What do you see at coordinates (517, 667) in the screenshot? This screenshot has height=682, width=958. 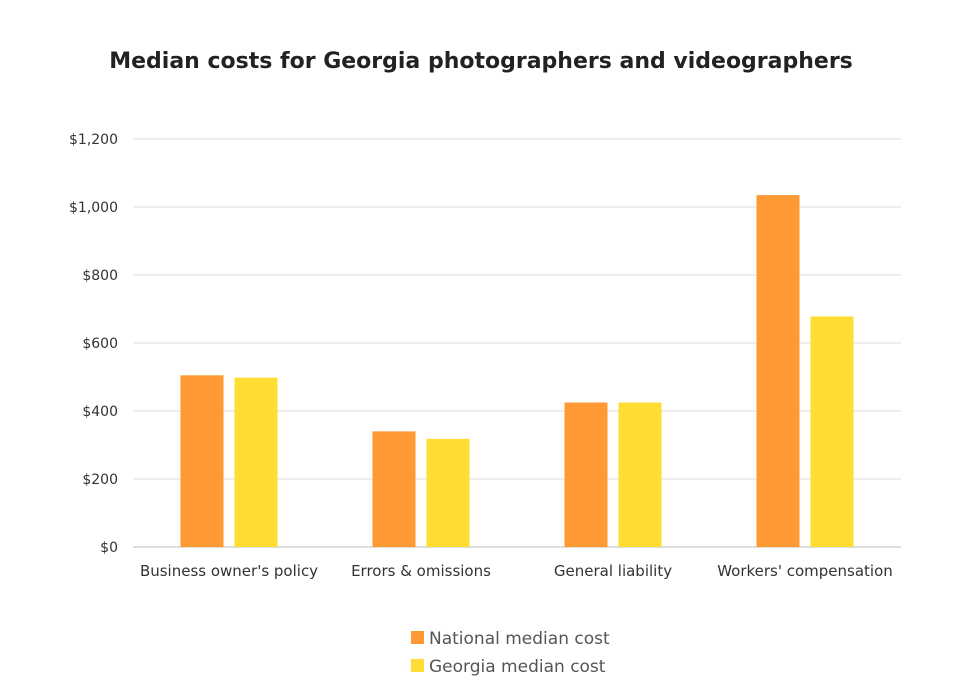 I see `legend-label: Georgia median cost` at bounding box center [517, 667].